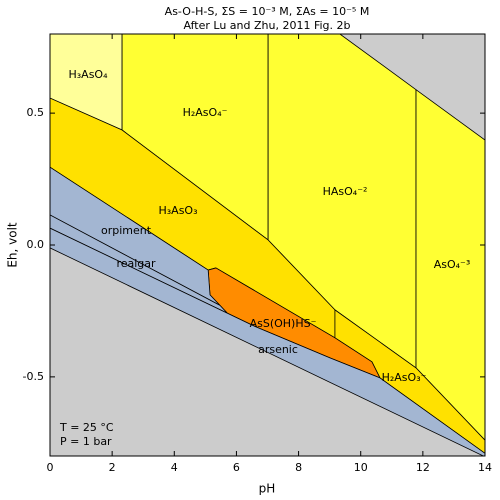 The image size is (500, 500). Describe the element at coordinates (404, 377) in the screenshot. I see `region-label: H₂AsO₃⁻` at that location.